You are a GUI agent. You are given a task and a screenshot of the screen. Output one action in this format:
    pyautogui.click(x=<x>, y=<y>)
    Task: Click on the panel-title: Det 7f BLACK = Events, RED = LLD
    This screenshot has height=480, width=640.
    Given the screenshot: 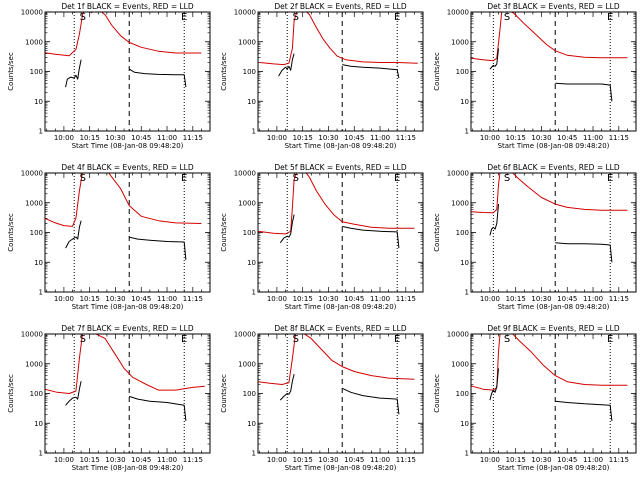 What is the action you would take?
    pyautogui.click(x=127, y=328)
    